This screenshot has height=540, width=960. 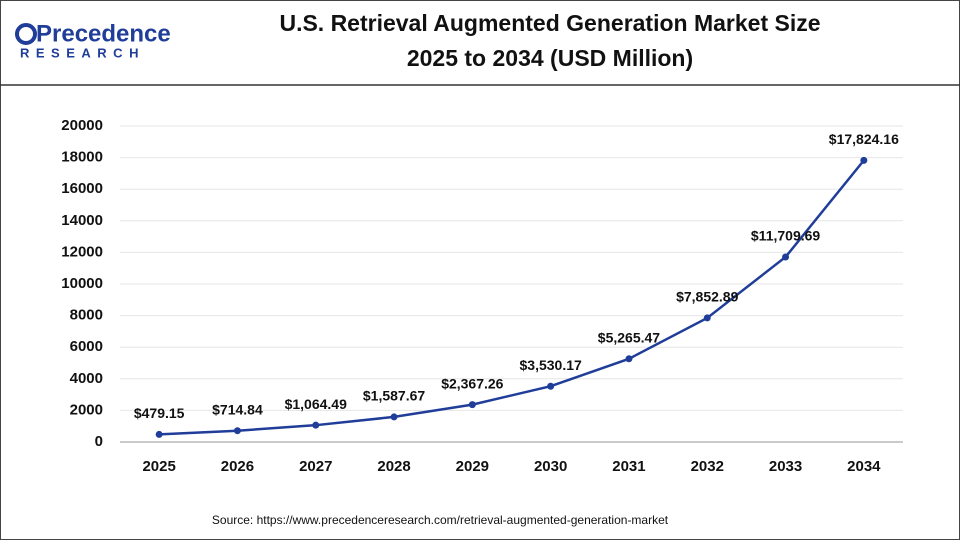 I want to click on x-tick-label: 2030, so click(x=550, y=466).